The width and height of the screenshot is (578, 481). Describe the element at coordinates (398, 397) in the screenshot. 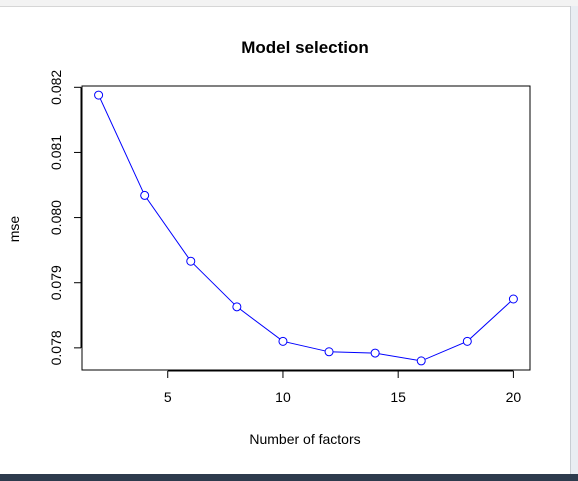

I see `x-tick-label: 15` at that location.